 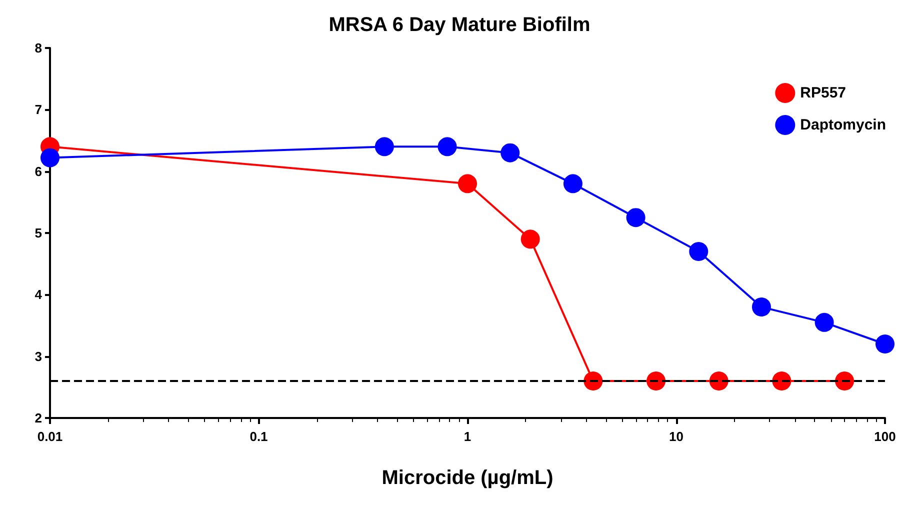 What do you see at coordinates (38, 48) in the screenshot?
I see `y-tick-label: 8` at bounding box center [38, 48].